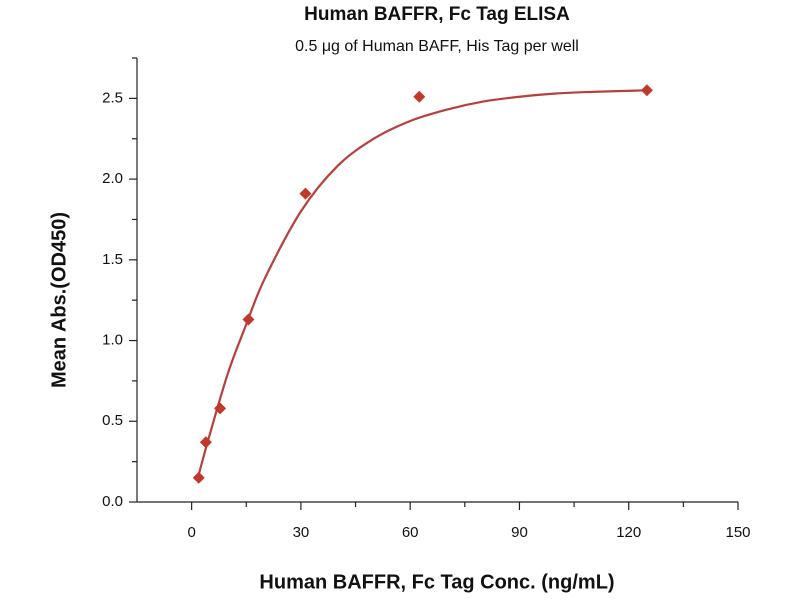 This screenshot has width=800, height=600. Describe the element at coordinates (112, 340) in the screenshot. I see `y-tick-label: 1.0` at that location.